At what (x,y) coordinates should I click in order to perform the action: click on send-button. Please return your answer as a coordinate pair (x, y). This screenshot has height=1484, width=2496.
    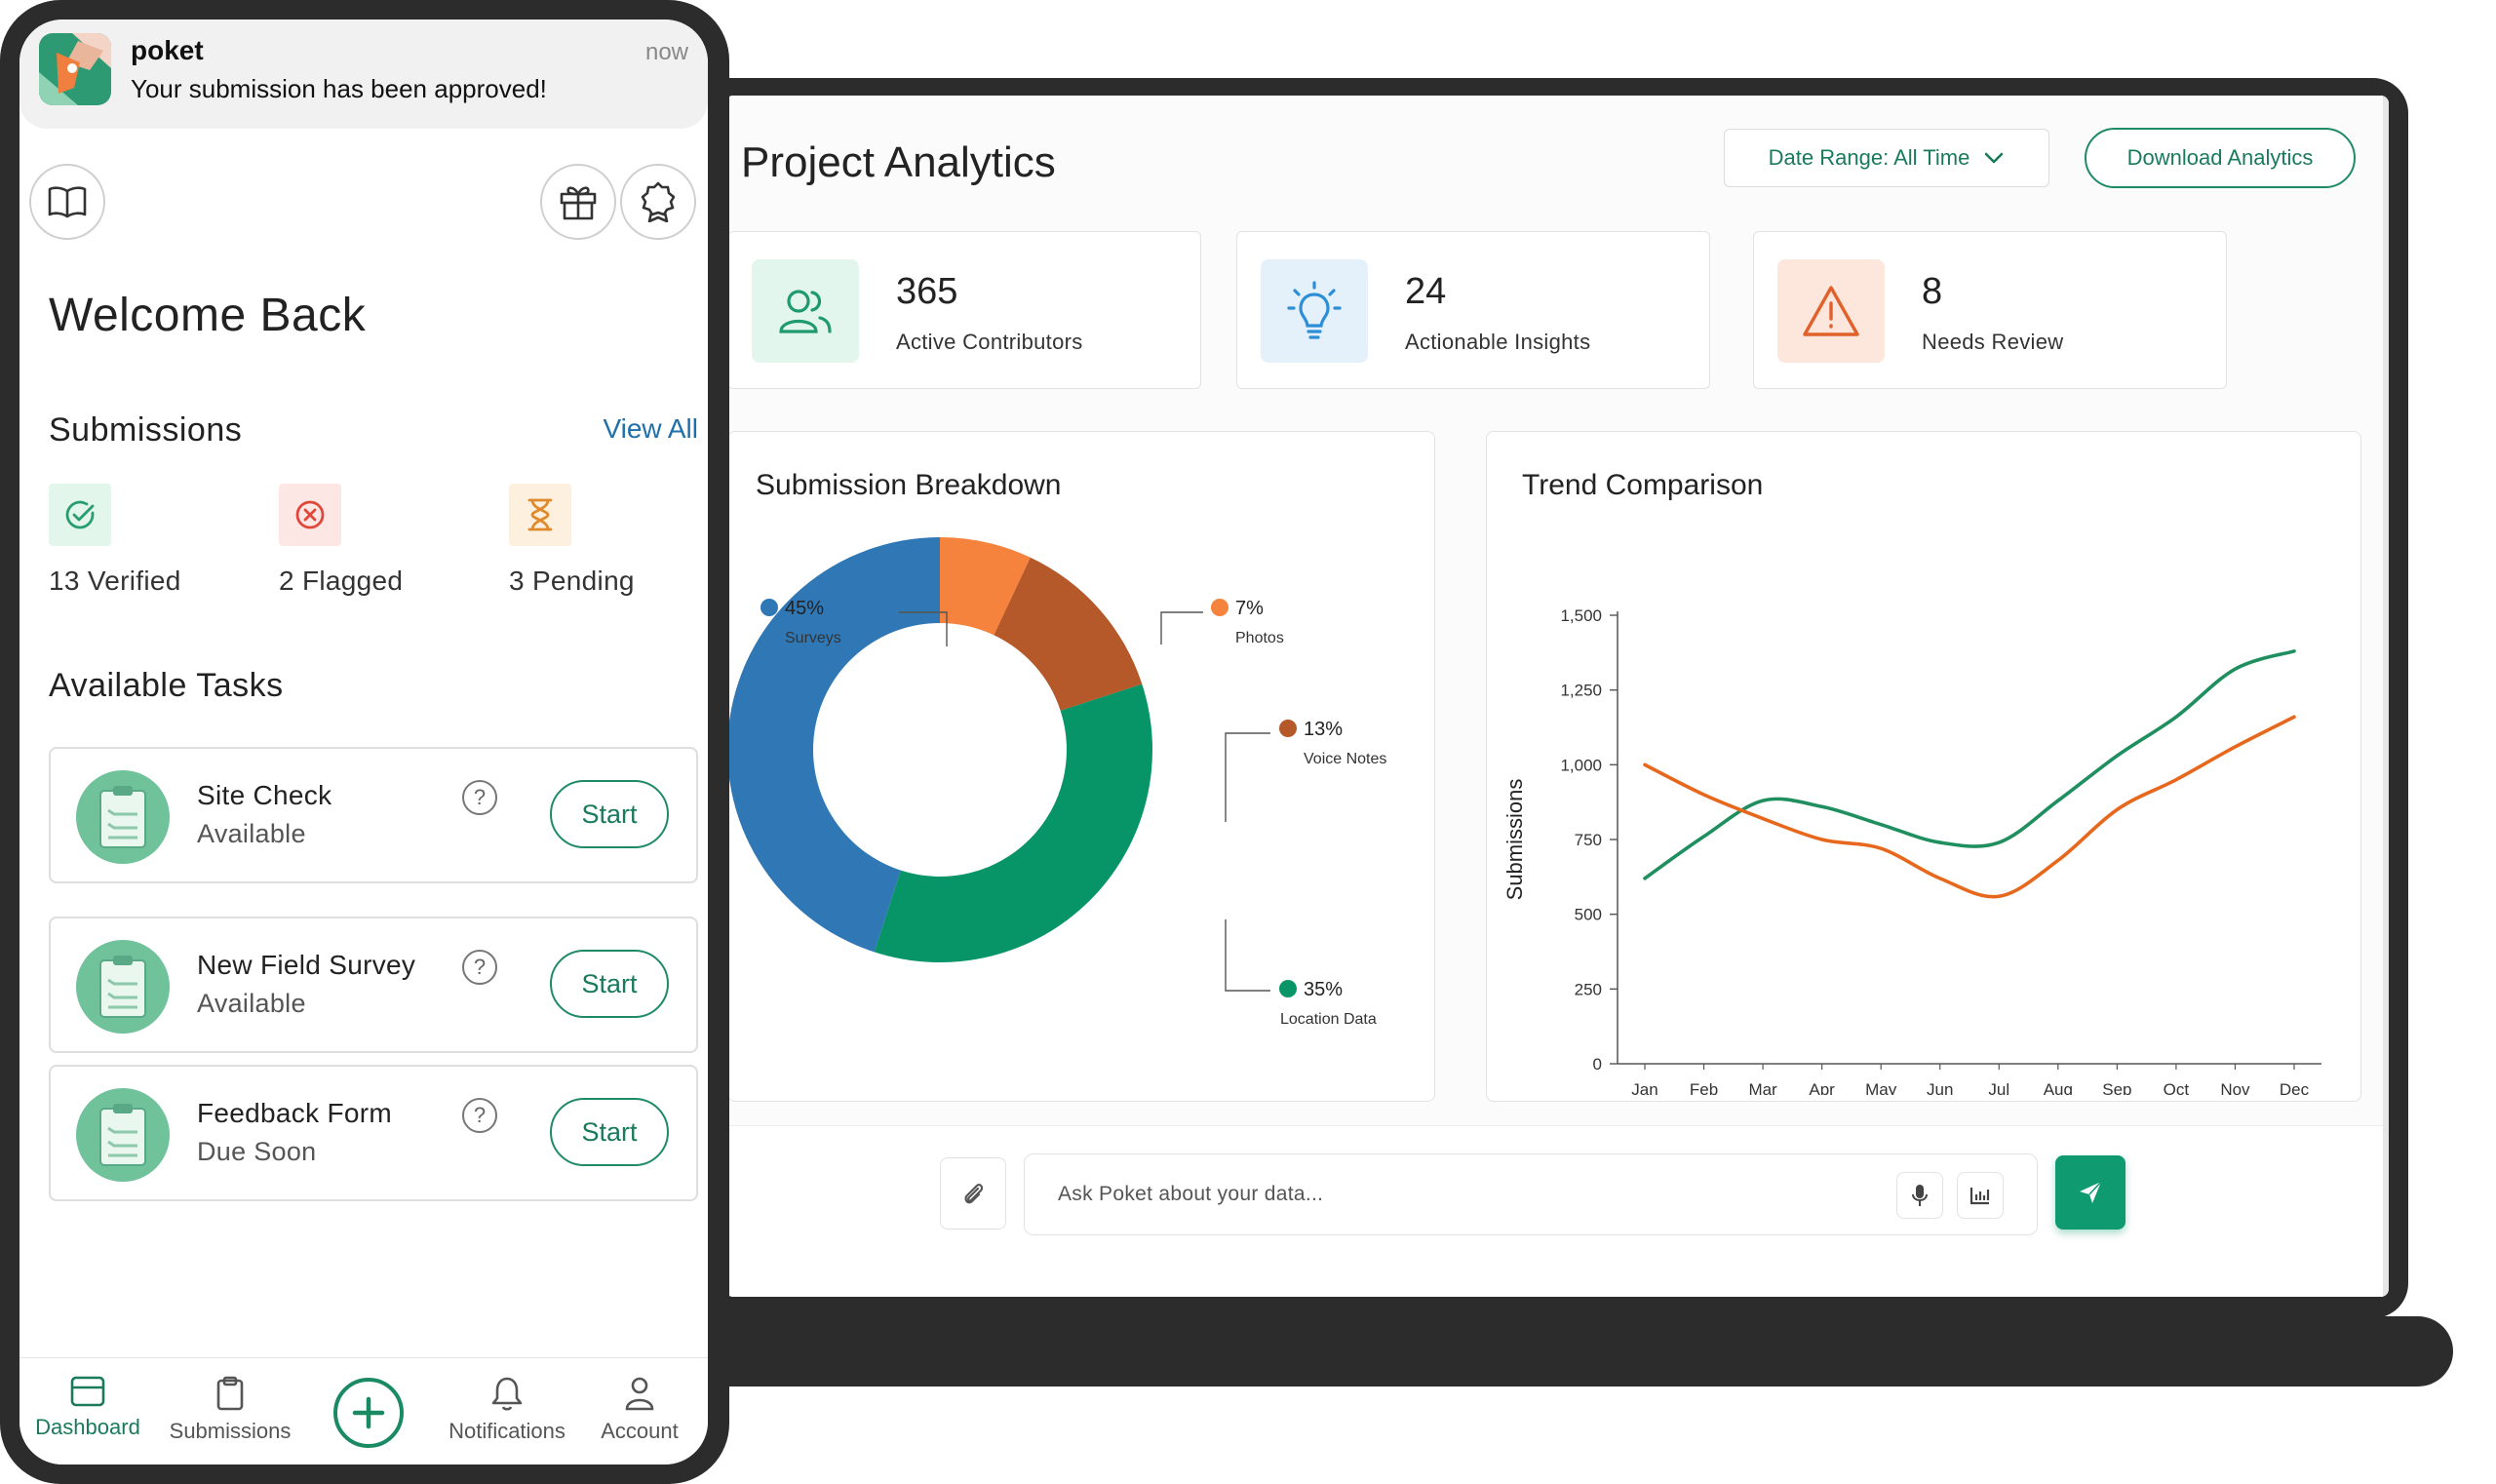
    Looking at the image, I should click on (2090, 1192).